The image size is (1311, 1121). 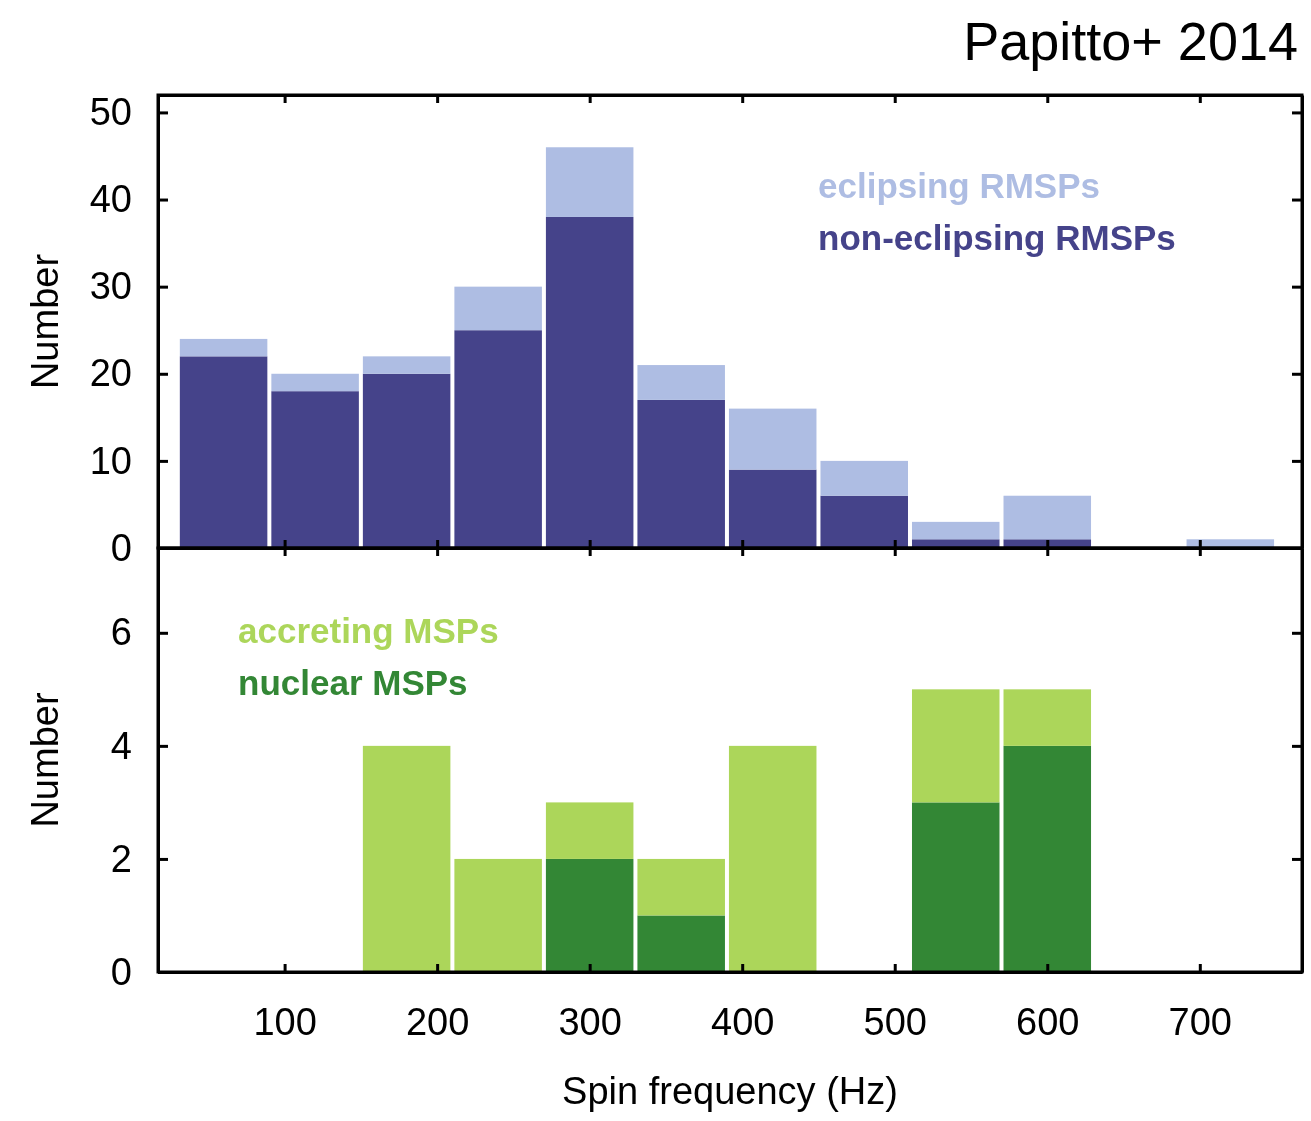 I want to click on x-tick-label: 500, so click(x=895, y=1021).